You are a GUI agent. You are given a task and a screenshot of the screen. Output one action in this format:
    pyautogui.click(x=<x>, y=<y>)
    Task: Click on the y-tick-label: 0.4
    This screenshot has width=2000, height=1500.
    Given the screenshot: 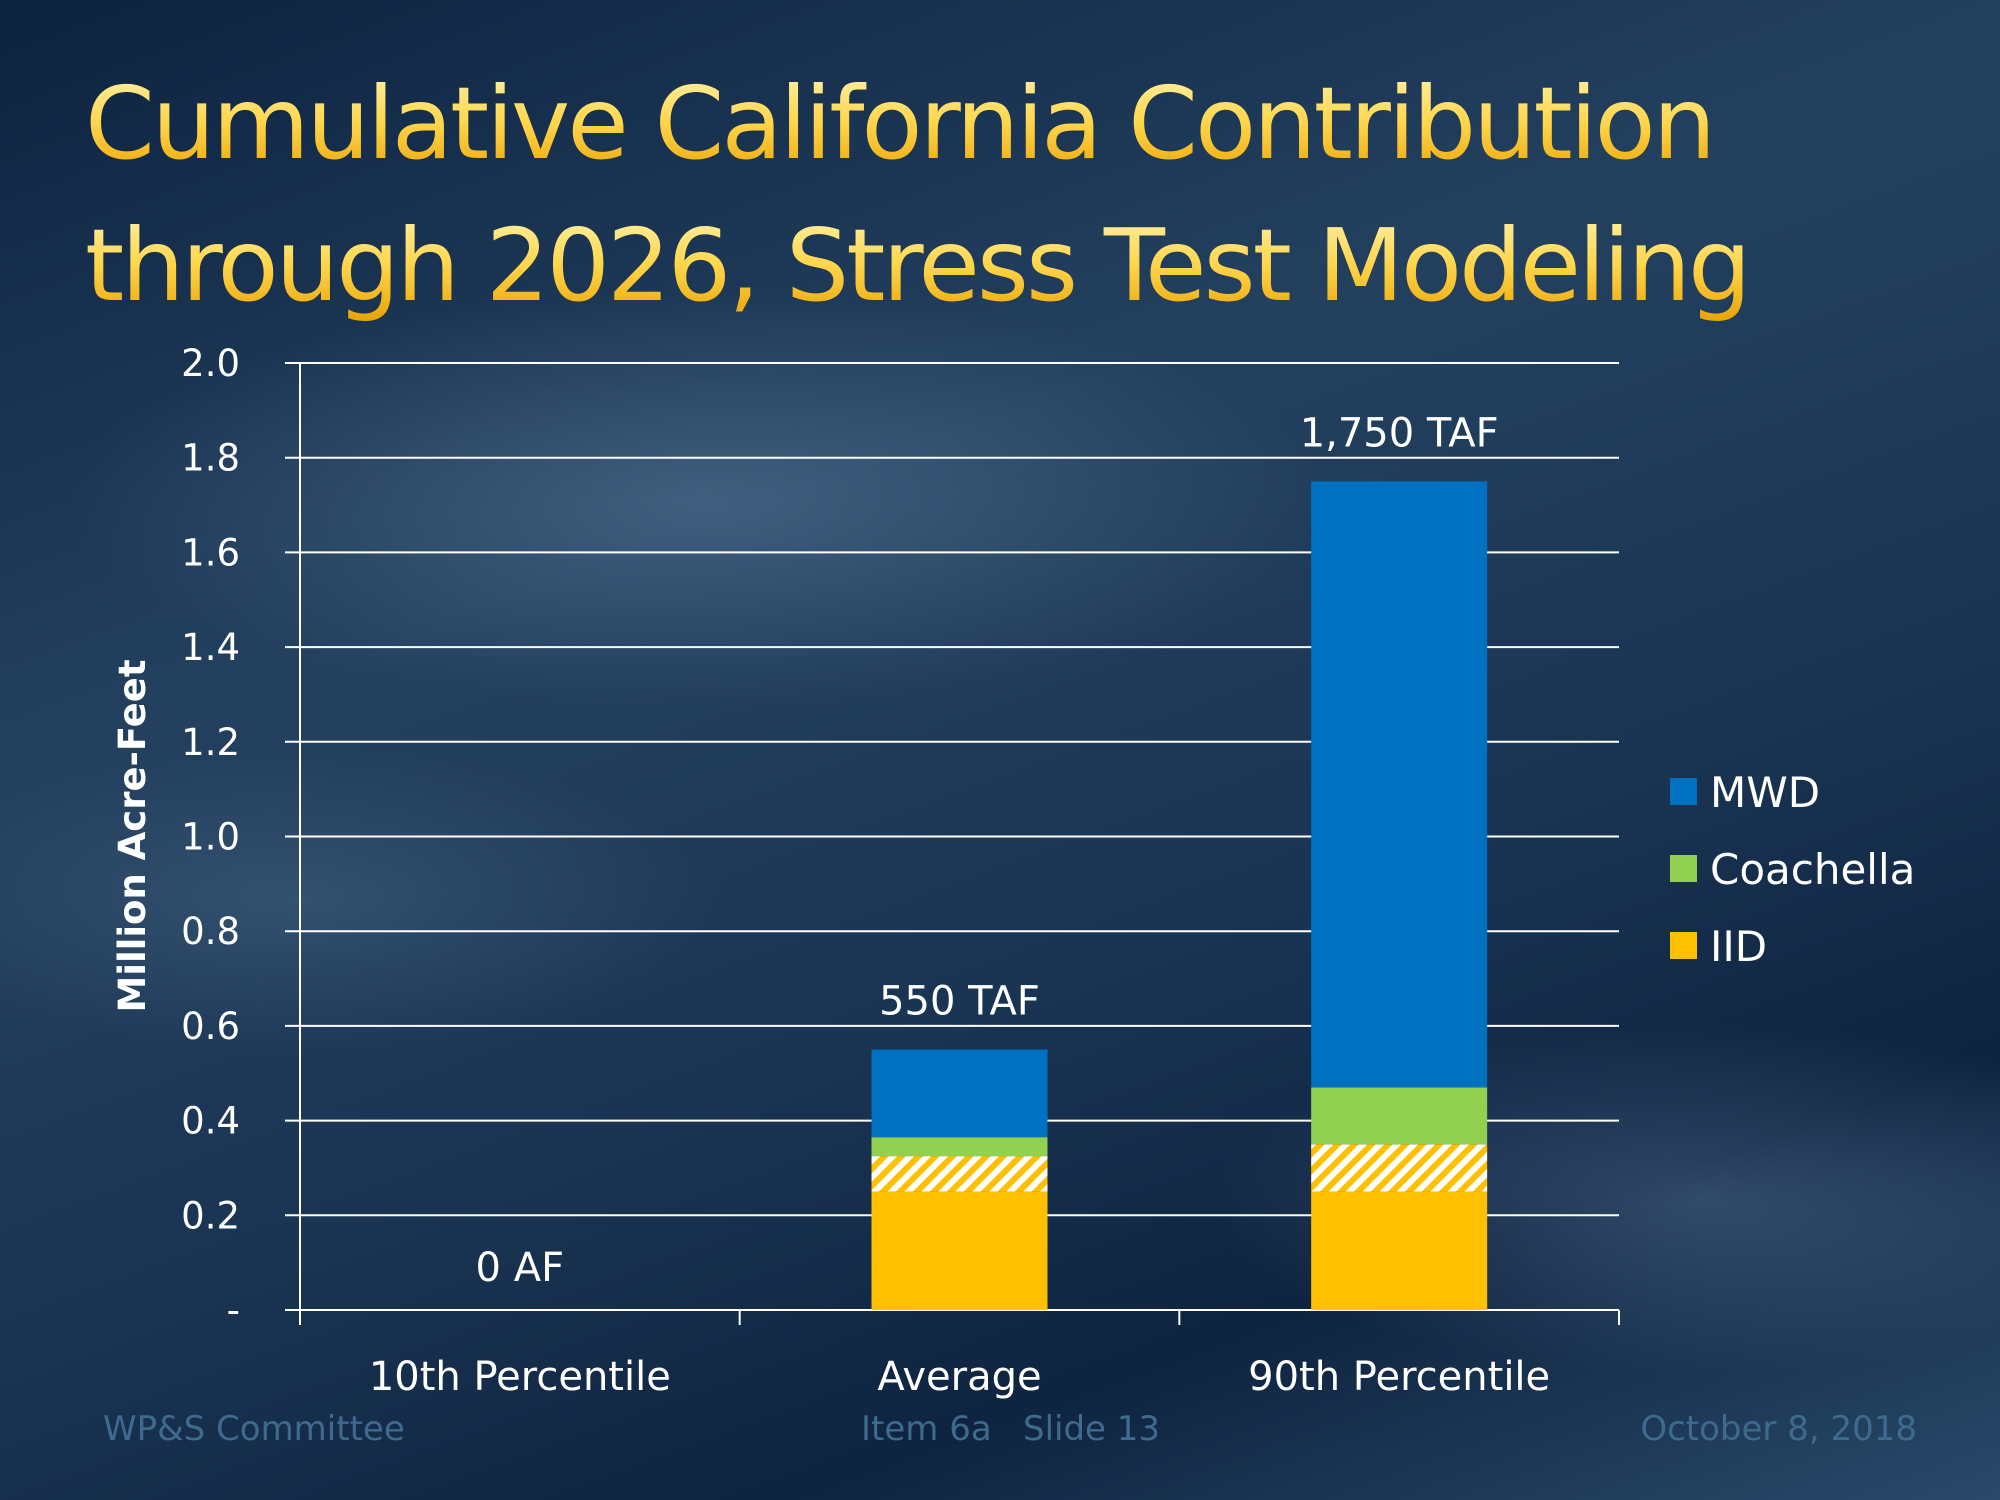 What is the action you would take?
    pyautogui.click(x=210, y=1121)
    